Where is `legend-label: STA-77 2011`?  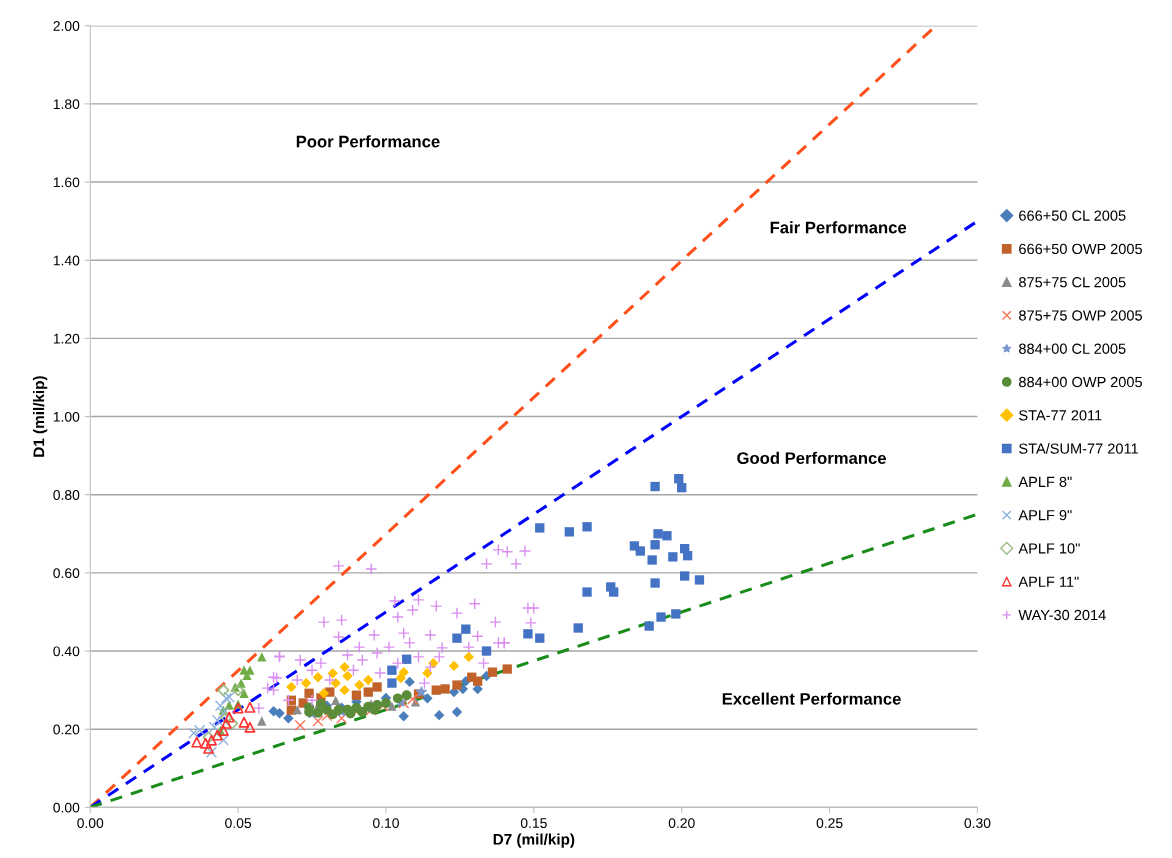
legend-label: STA-77 2011 is located at coordinates (1060, 415).